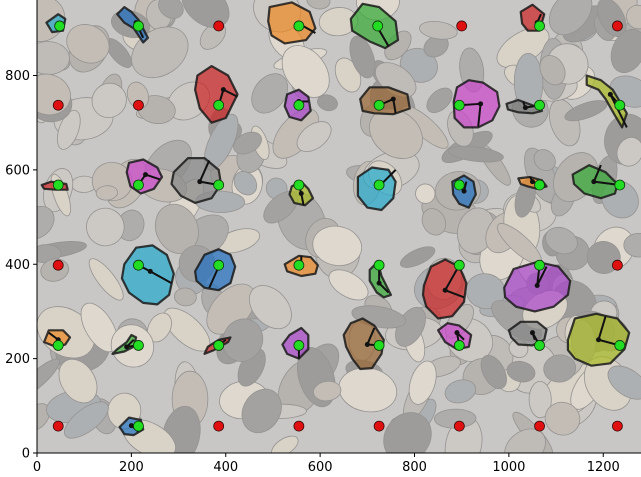  What do you see at coordinates (17, 76) in the screenshot?
I see `y-tick-label: 800` at bounding box center [17, 76].